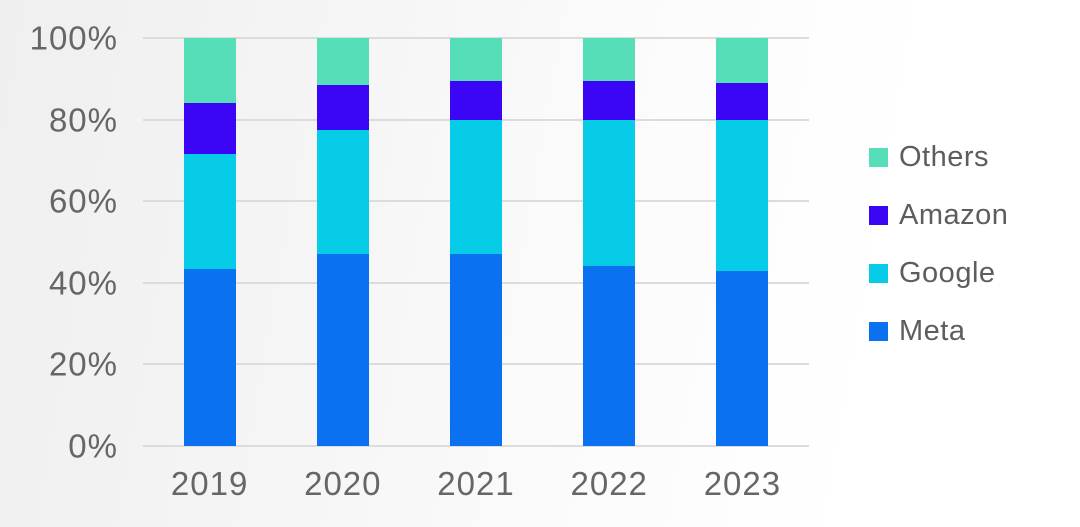 This screenshot has width=1080, height=527. I want to click on y-axis-tick-label: 0%, so click(93, 446).